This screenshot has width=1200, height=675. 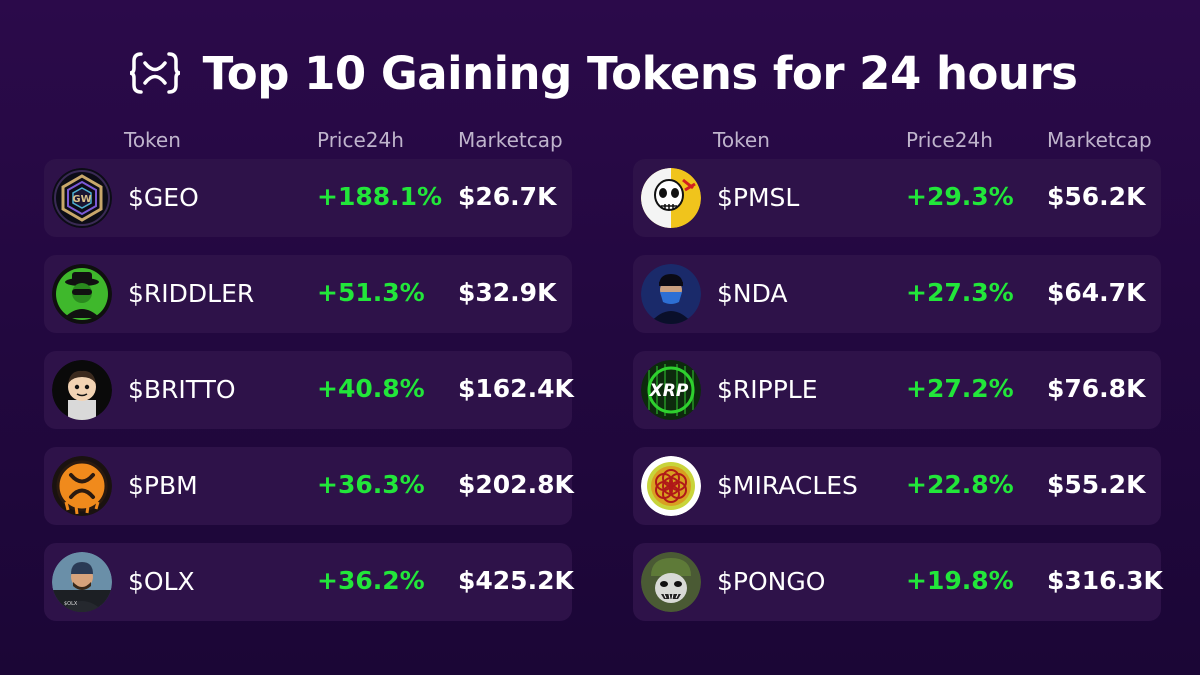 What do you see at coordinates (309, 390) in the screenshot?
I see `token-row: $BRITTO +40.8% $162.4K` at bounding box center [309, 390].